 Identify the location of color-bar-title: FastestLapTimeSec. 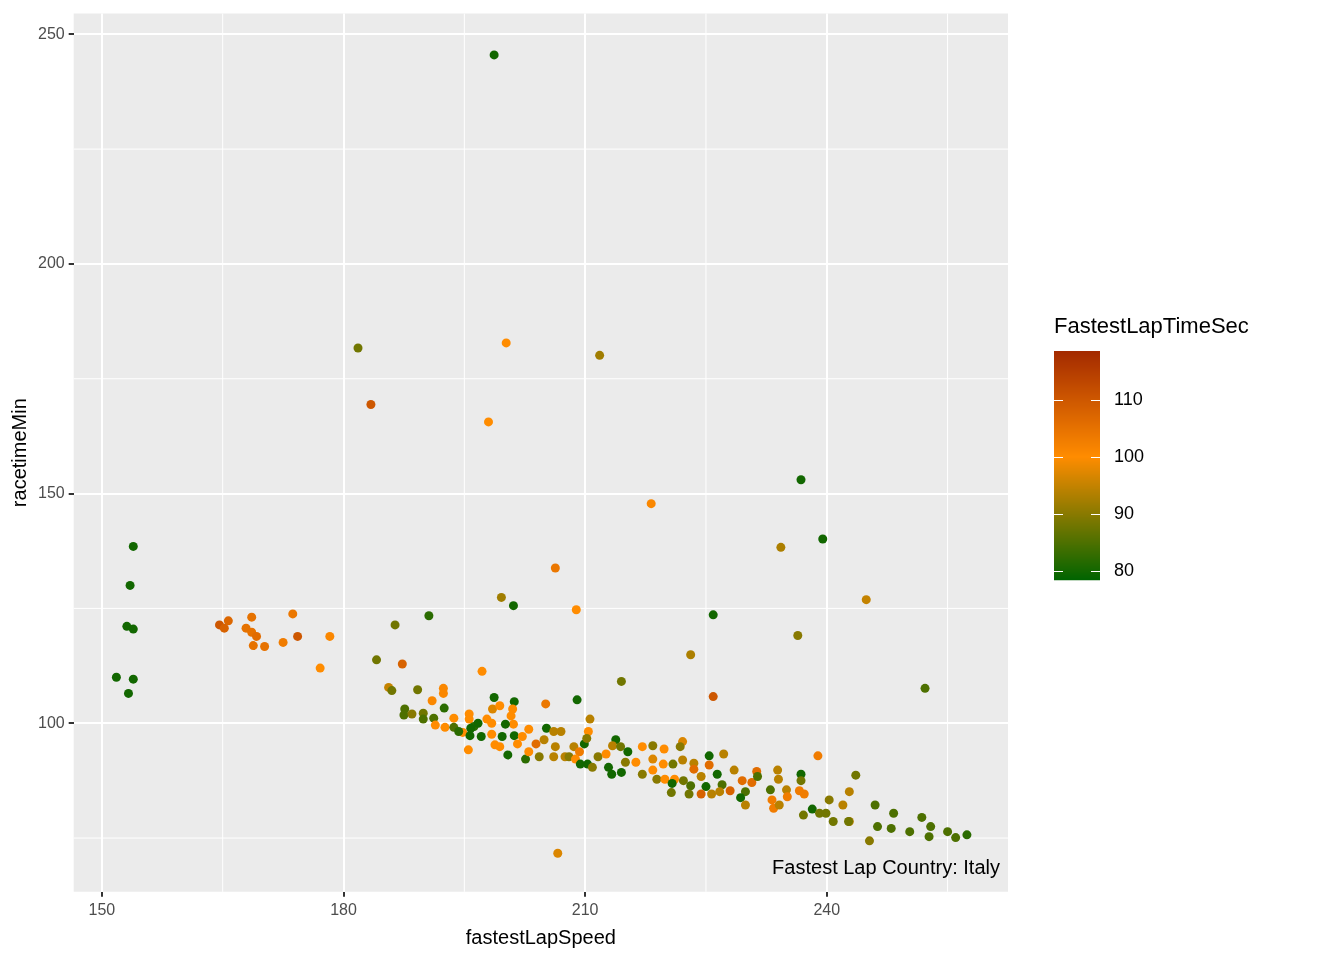
(1151, 325).